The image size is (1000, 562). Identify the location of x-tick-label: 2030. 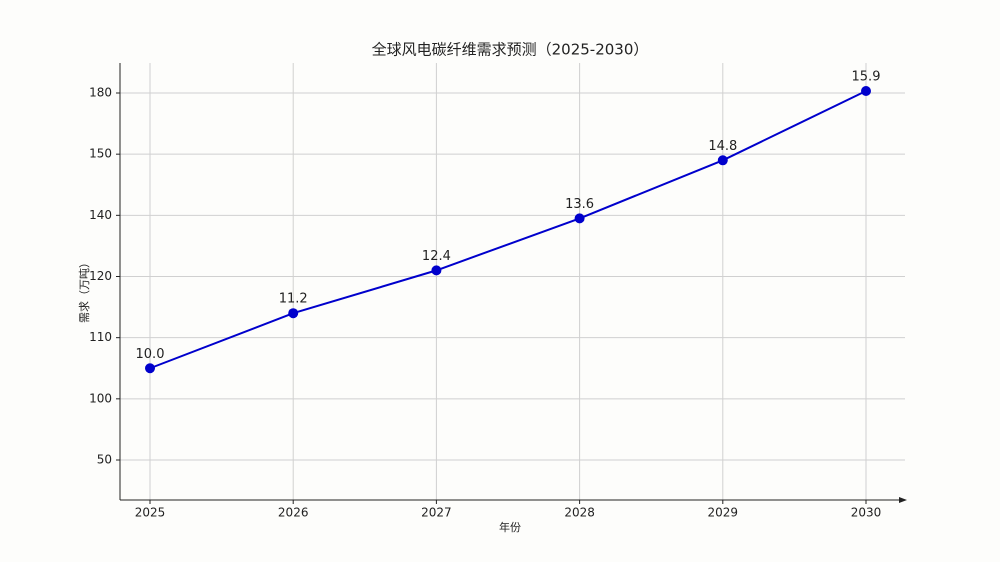
(866, 513).